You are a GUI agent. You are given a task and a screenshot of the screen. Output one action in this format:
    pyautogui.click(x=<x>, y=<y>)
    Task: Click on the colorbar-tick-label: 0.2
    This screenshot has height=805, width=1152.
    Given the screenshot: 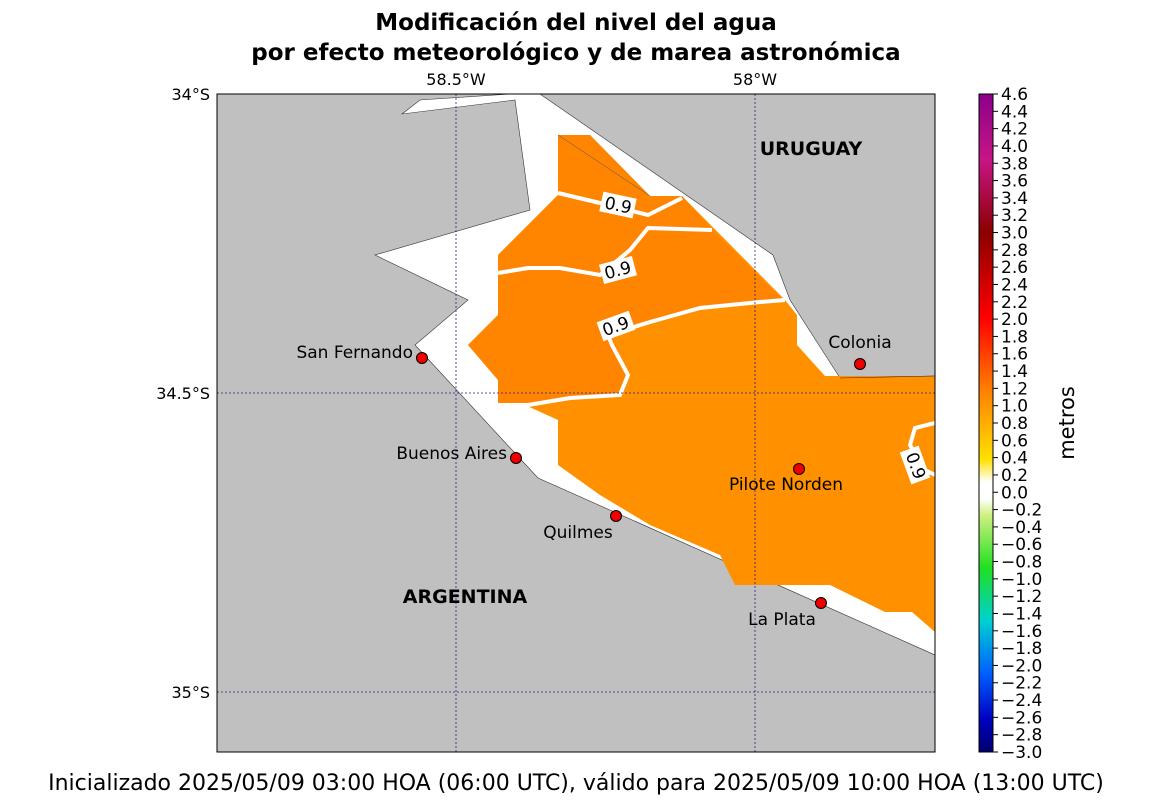 What is the action you would take?
    pyautogui.click(x=1014, y=476)
    